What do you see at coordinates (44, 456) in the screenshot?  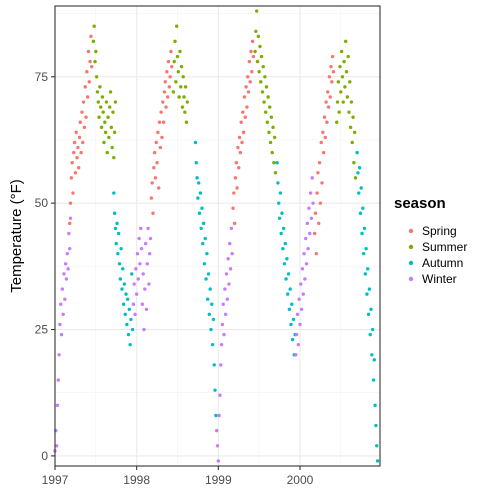 I see `y-tick-label: 0` at bounding box center [44, 456].